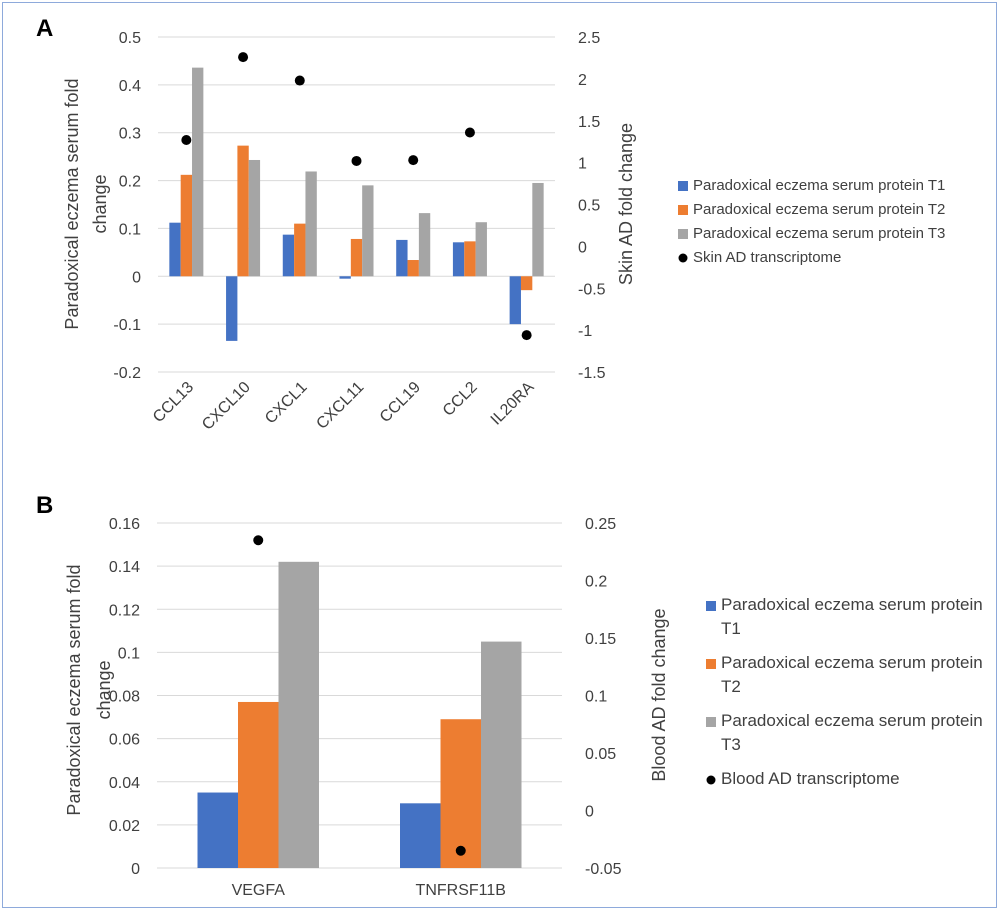 The height and width of the screenshot is (912, 1001). What do you see at coordinates (469, 132) in the screenshot?
I see `scatter-point-CCL2` at bounding box center [469, 132].